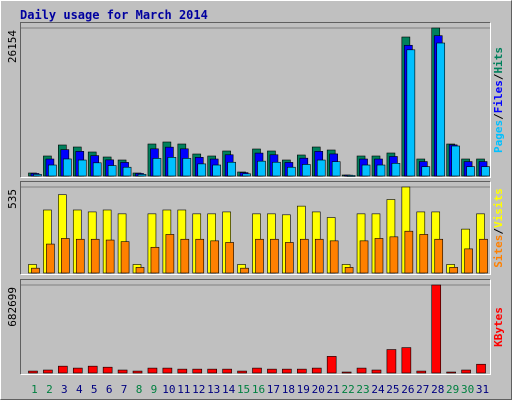 This screenshot has width=512, height=400. I want to click on x-tick-label: 8, so click(139, 389).